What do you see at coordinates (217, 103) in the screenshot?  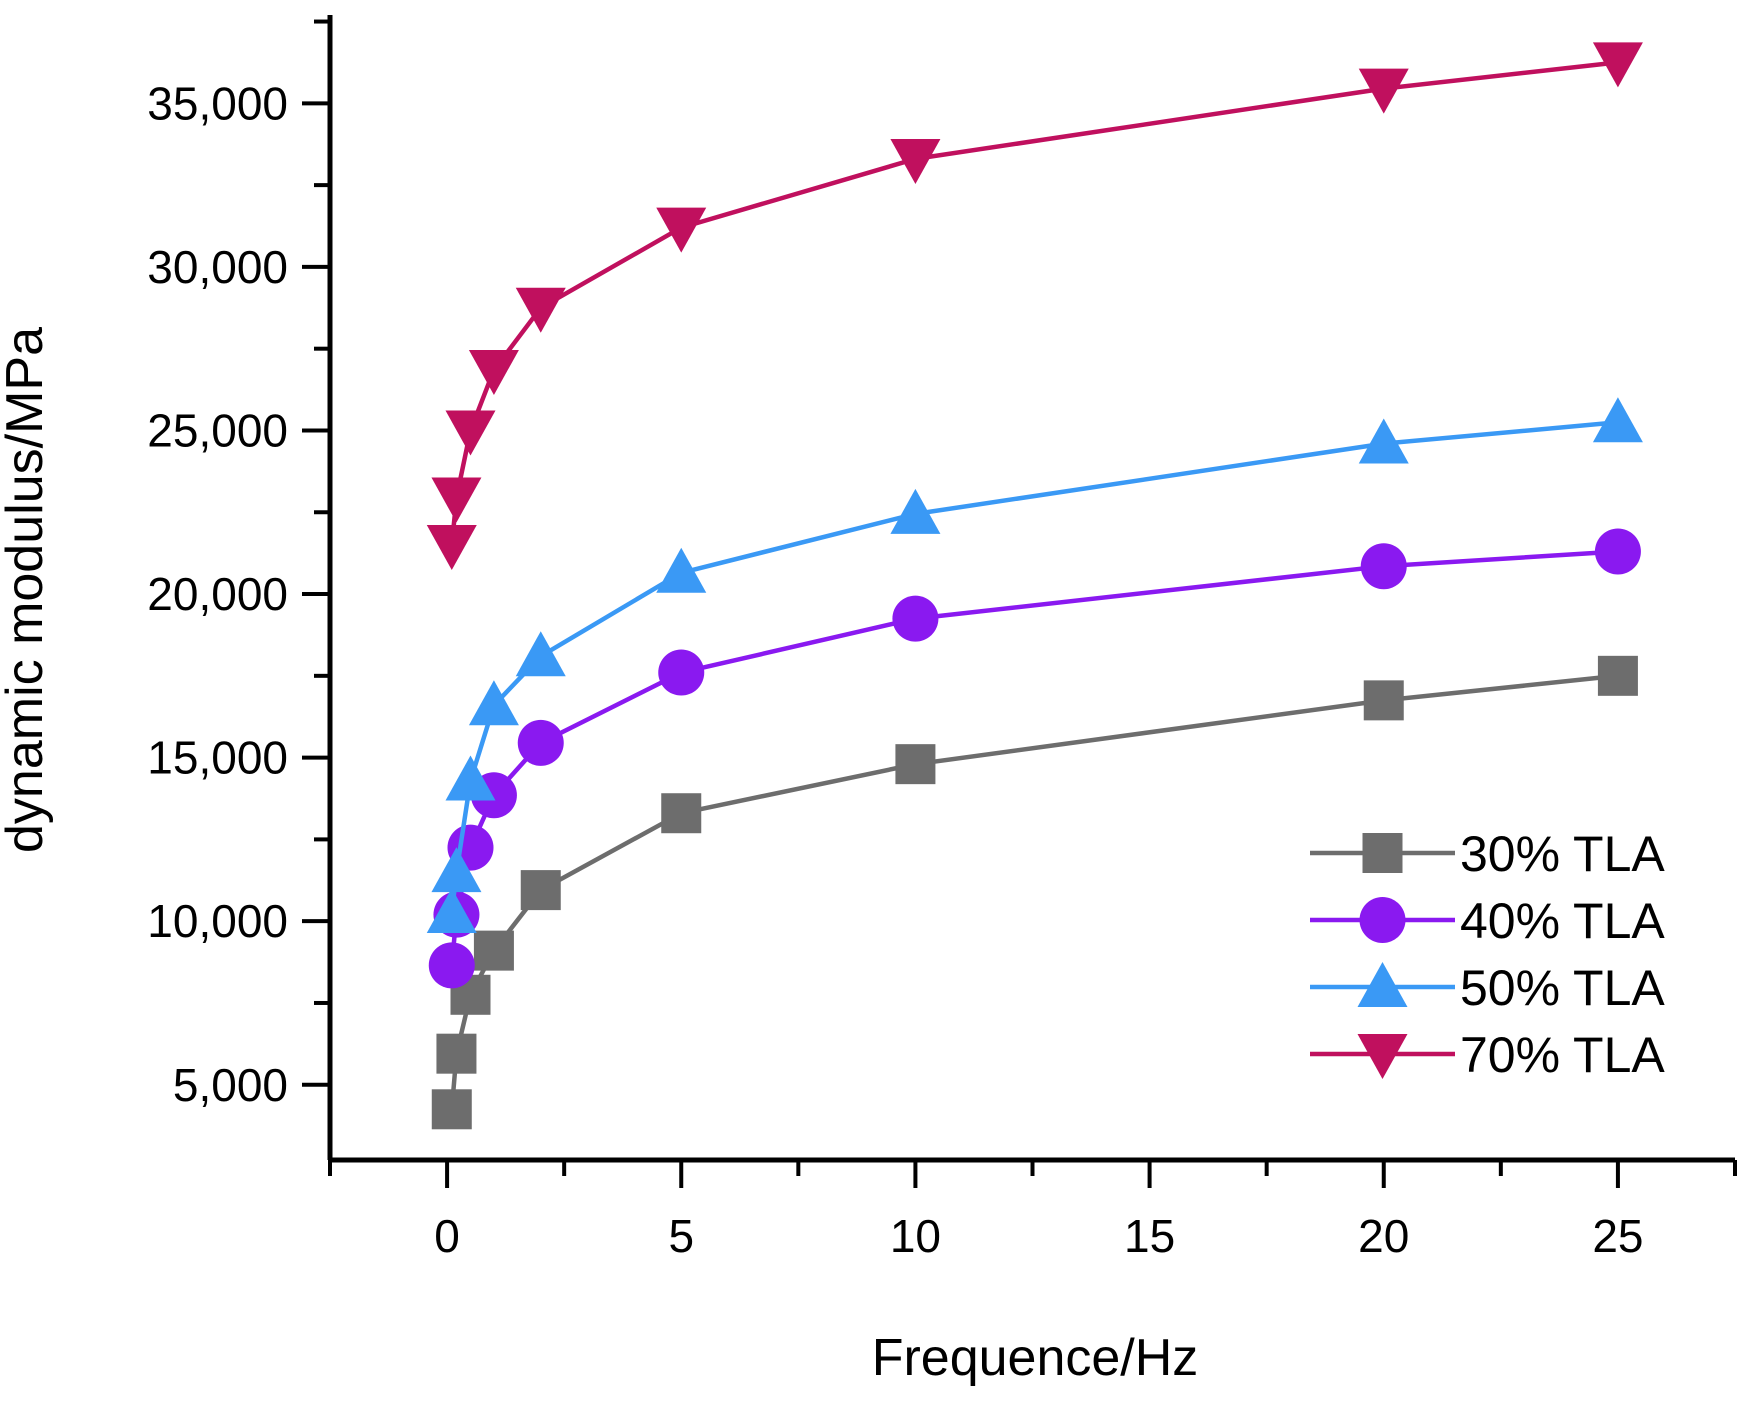 I see `y-tick-label: 35,000` at bounding box center [217, 103].